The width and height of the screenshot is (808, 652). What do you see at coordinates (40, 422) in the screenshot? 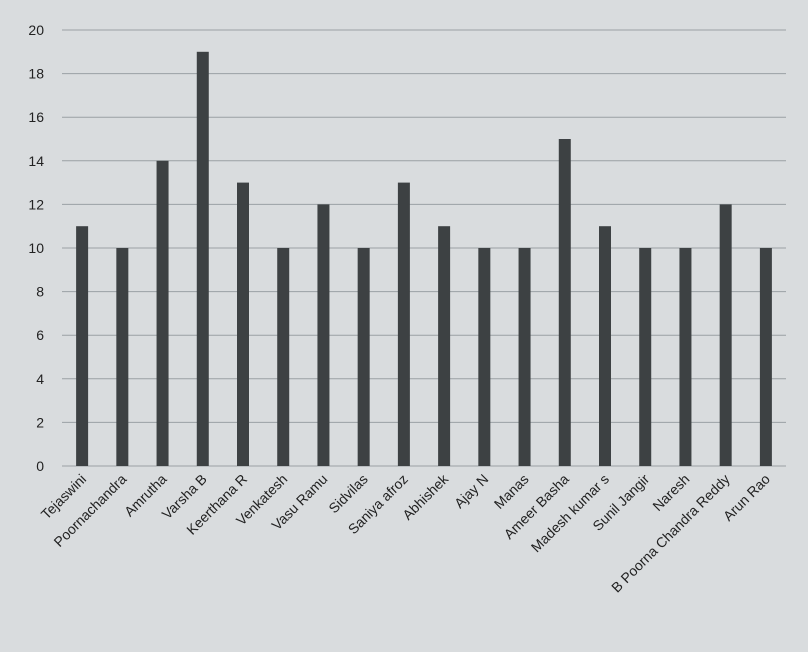
I see `y-tick-label: 2` at bounding box center [40, 422].